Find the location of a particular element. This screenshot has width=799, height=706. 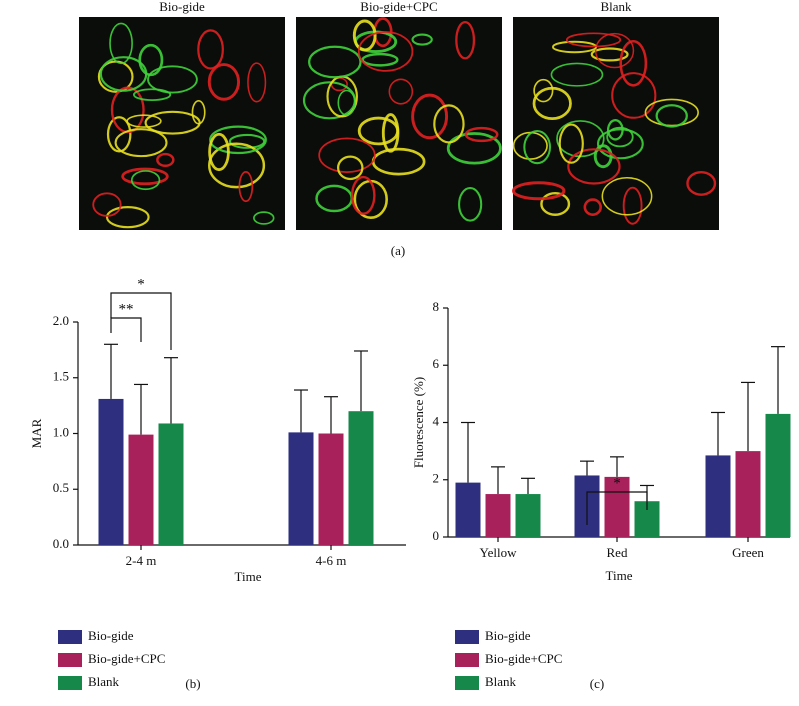

y-tick-label: 1.0 is located at coordinates (61, 431).